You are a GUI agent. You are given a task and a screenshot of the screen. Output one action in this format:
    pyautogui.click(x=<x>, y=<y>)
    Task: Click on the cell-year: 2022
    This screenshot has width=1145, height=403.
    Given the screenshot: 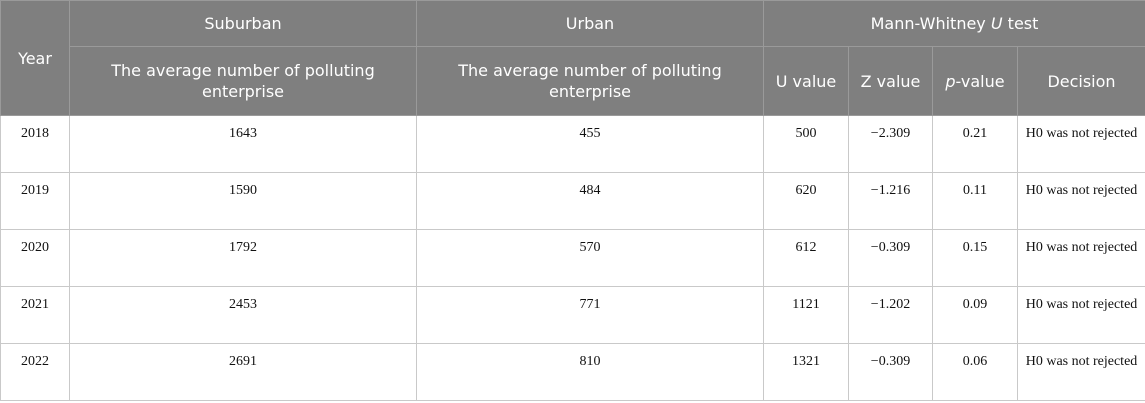 What is the action you would take?
    pyautogui.click(x=35, y=372)
    